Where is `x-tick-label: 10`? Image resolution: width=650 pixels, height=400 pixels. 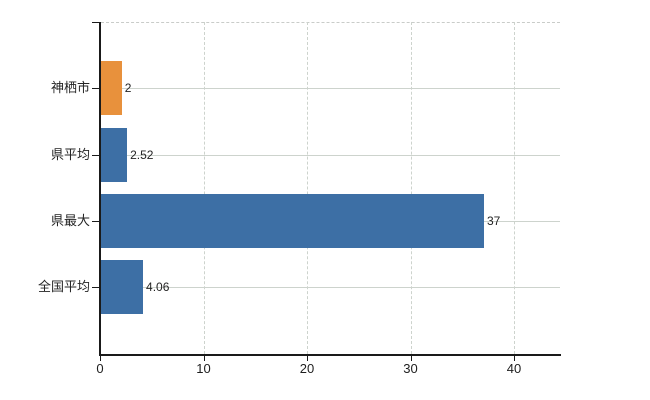
x-tick-label: 10 is located at coordinates (203, 368).